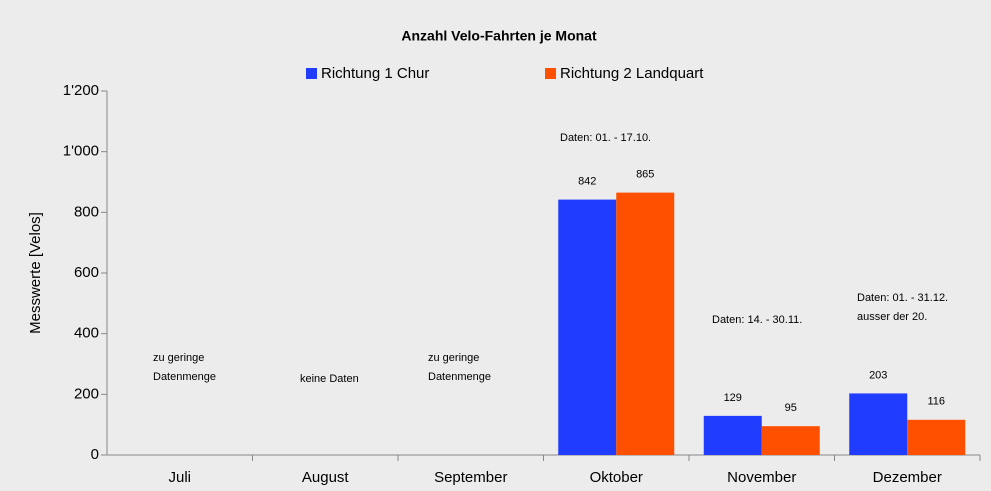 The width and height of the screenshot is (991, 491). Describe the element at coordinates (179, 477) in the screenshot. I see `x-tick-label: Juli` at that location.